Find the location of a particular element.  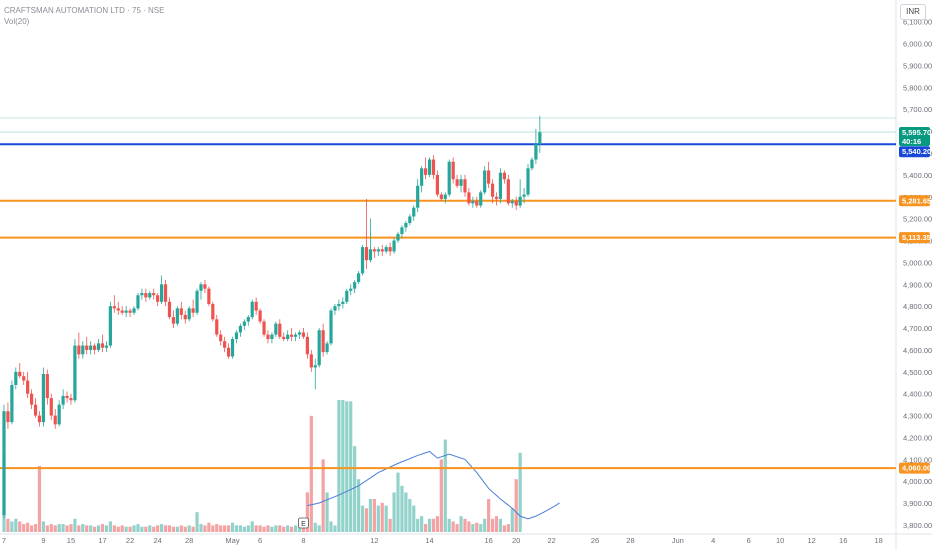

y-tick-label: 5,000.00 is located at coordinates (917, 262).